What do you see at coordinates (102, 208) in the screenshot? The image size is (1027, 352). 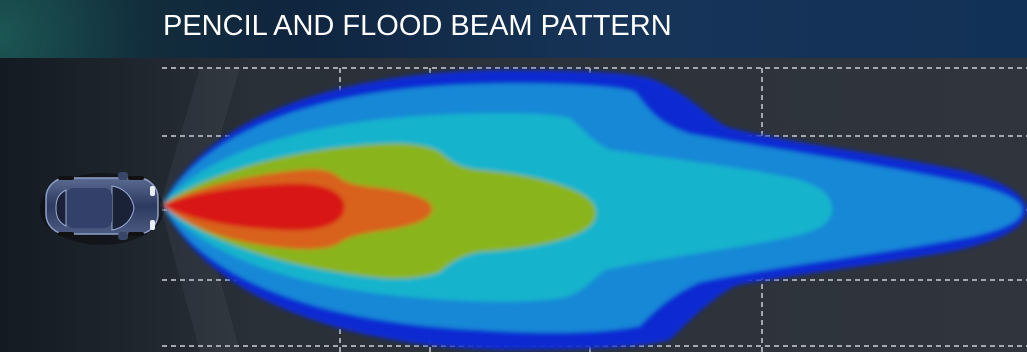 I see `car-top-view-icon` at bounding box center [102, 208].